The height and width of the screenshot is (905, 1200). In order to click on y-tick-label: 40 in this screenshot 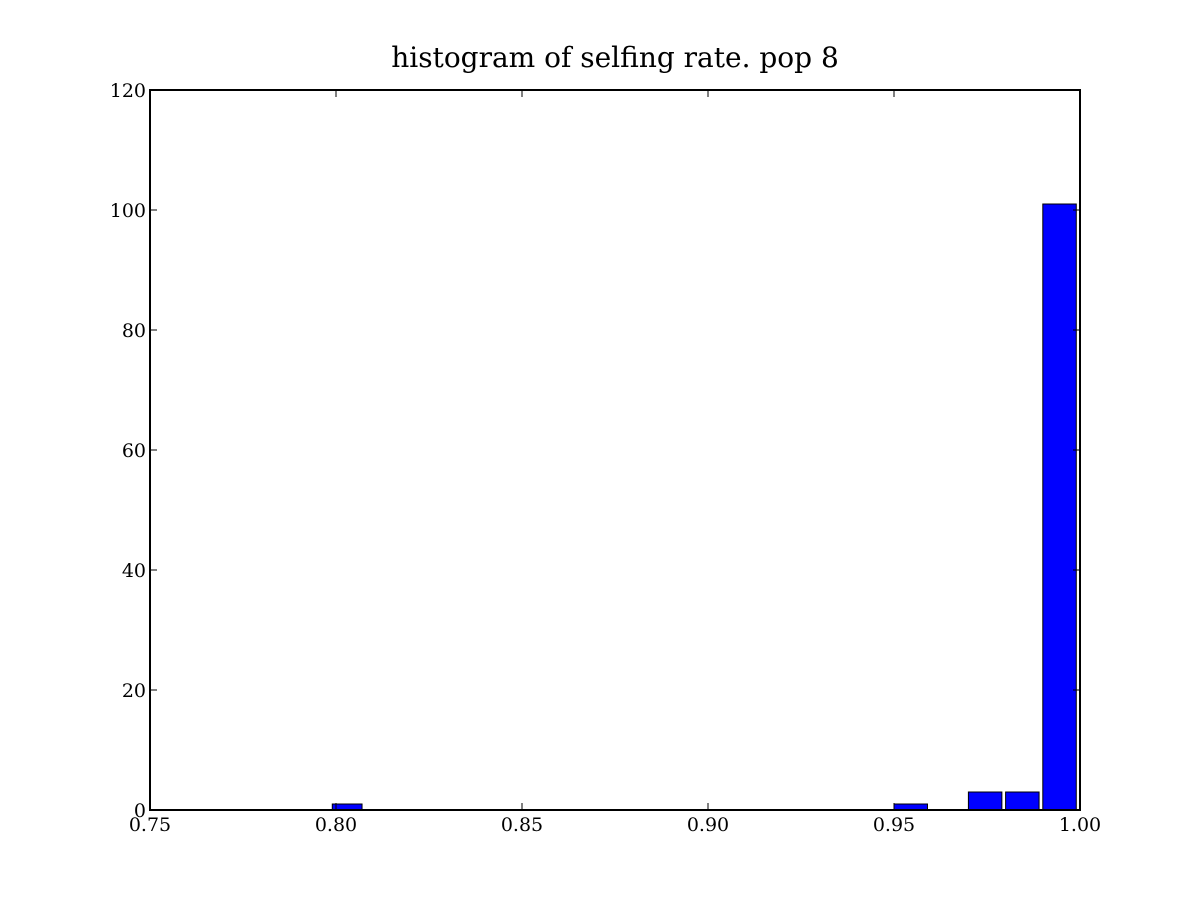, I will do `click(134, 571)`.